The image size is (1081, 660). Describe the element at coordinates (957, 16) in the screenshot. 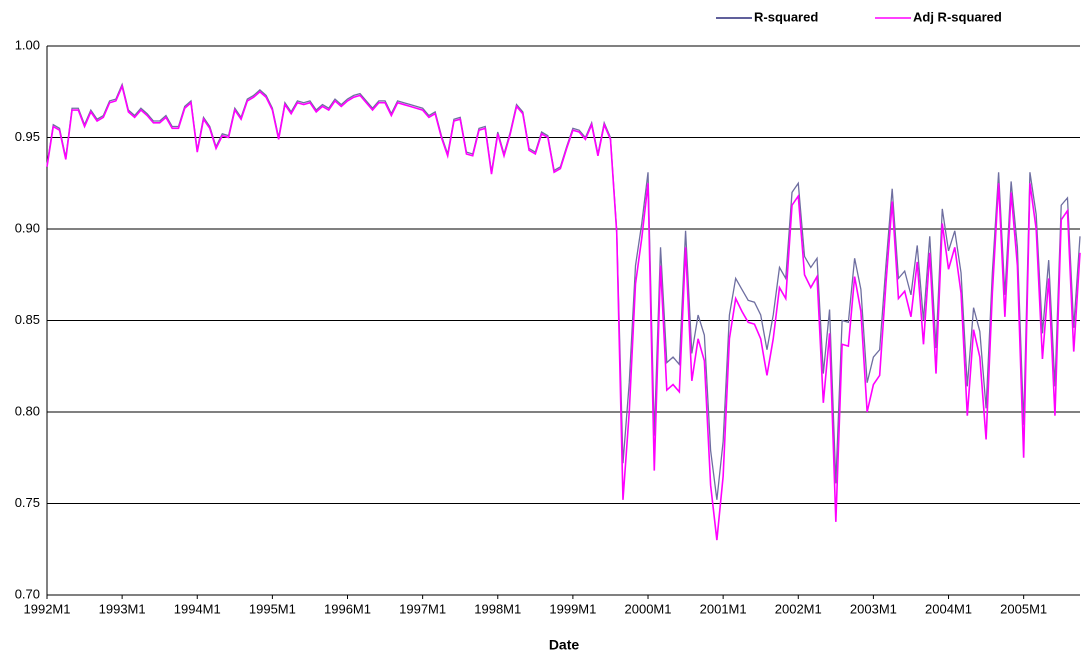

I see `legend-label: Adj R-squared` at that location.